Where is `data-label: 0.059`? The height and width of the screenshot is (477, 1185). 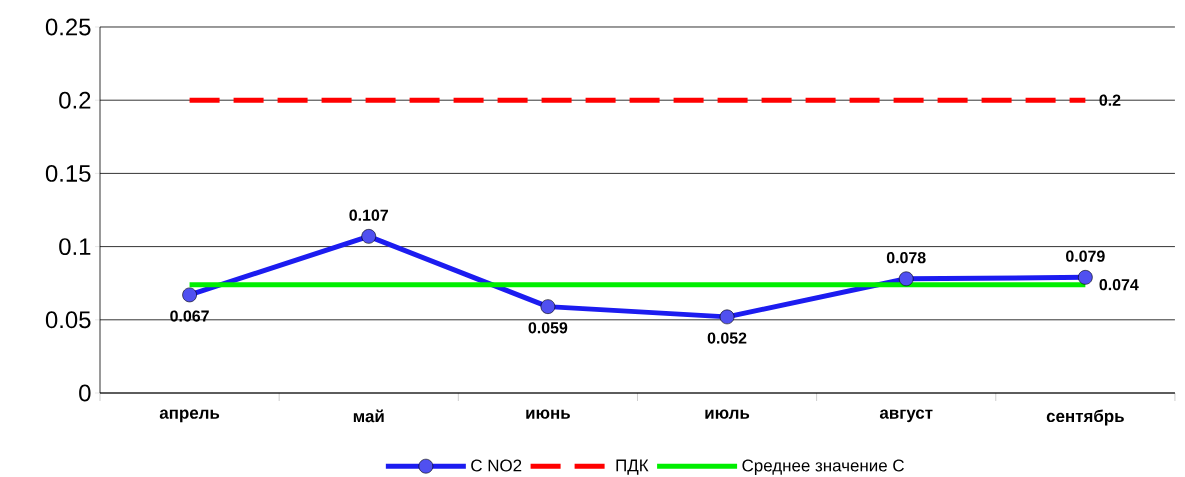
data-label: 0.059 is located at coordinates (548, 328).